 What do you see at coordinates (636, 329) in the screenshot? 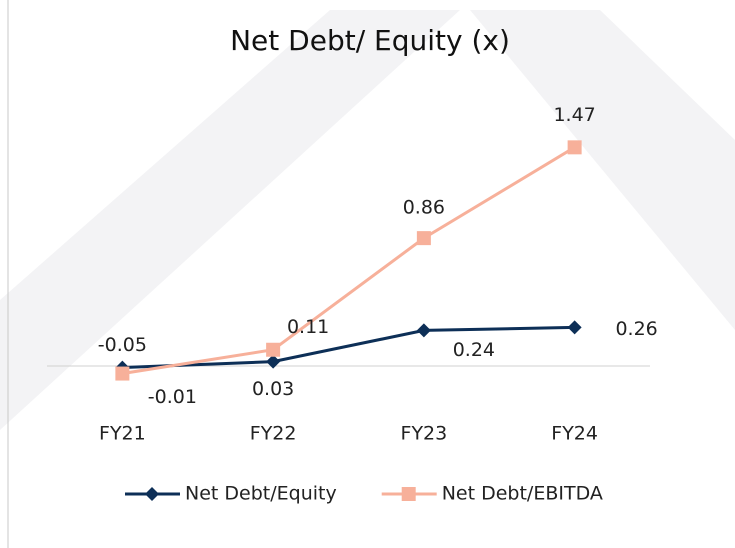
I see `data-label: 0.26` at bounding box center [636, 329].